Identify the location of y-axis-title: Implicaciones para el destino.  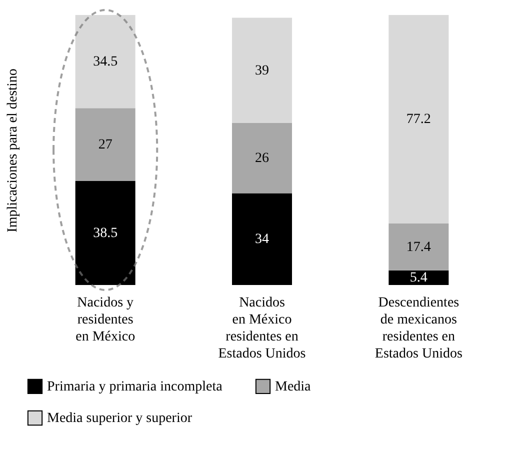
(13, 150).